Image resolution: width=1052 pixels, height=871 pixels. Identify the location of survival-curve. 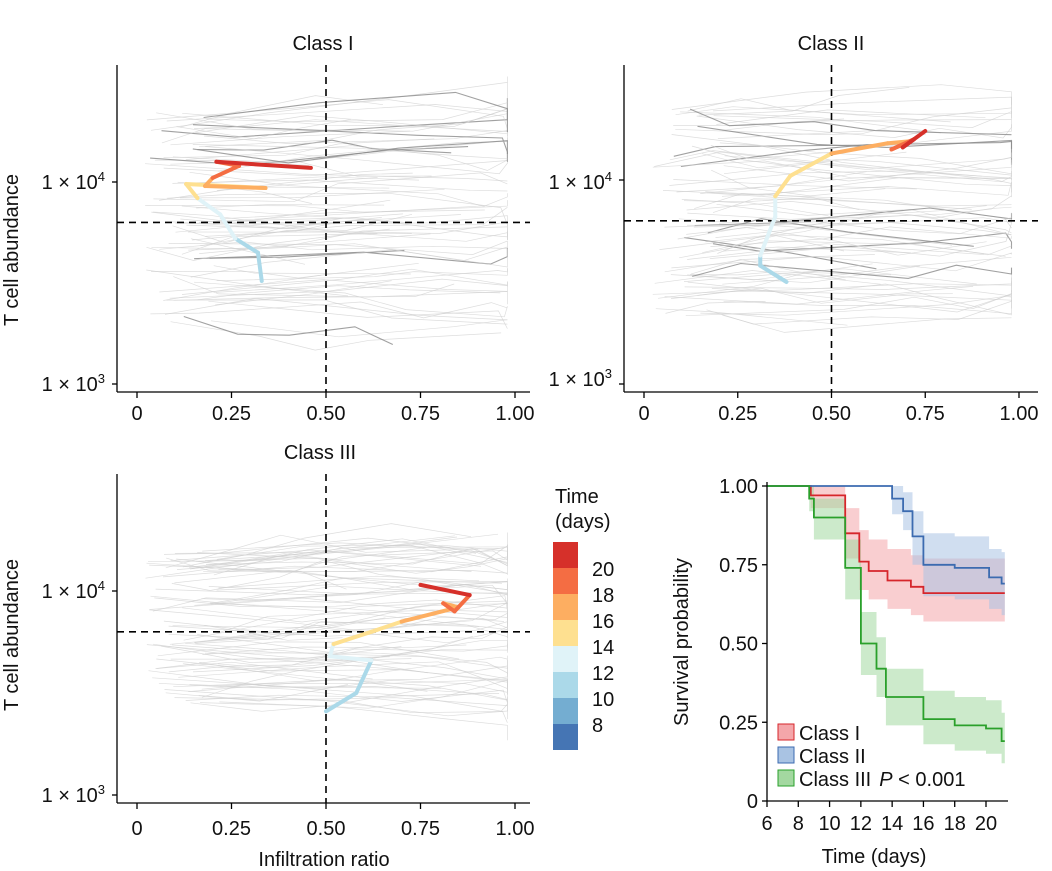
(886, 613).